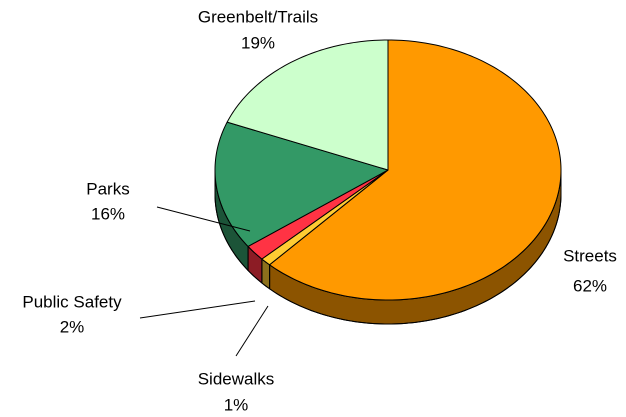 The height and width of the screenshot is (417, 626). What do you see at coordinates (590, 255) in the screenshot?
I see `slice-label: Streets` at bounding box center [590, 255].